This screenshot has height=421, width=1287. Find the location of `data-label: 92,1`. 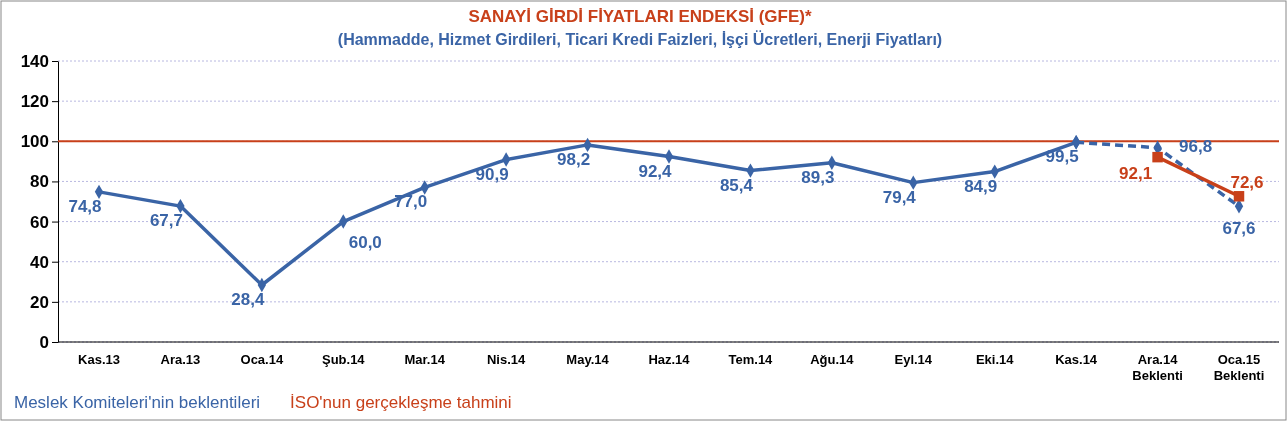

data-label: 92,1 is located at coordinates (1136, 174).